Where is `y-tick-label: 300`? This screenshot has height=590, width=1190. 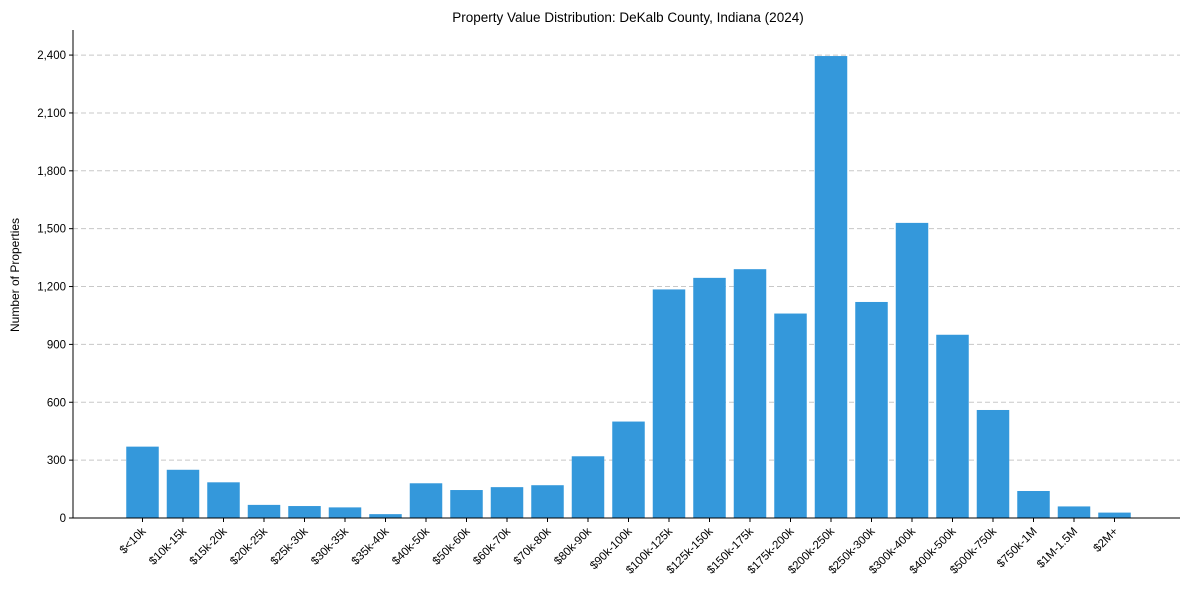 y-tick-label: 300 is located at coordinates (56, 461).